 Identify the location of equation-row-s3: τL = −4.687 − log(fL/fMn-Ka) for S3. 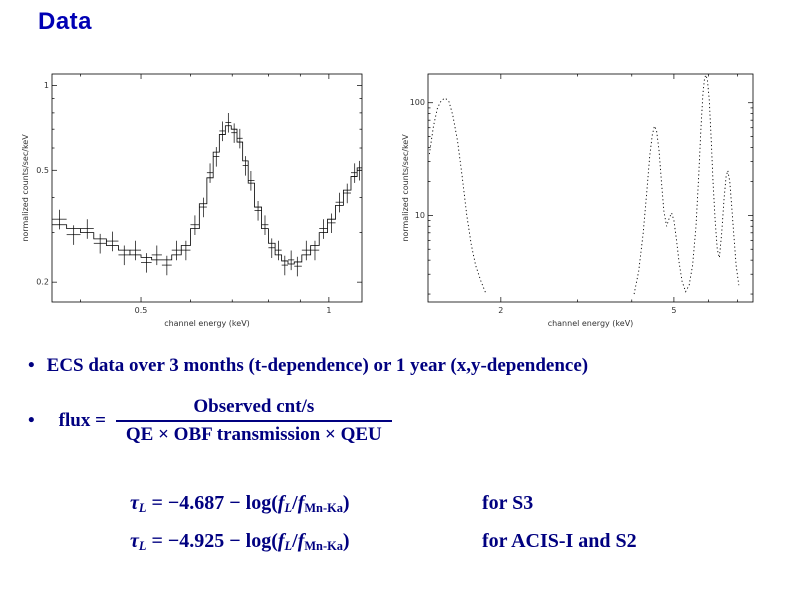
(331, 504).